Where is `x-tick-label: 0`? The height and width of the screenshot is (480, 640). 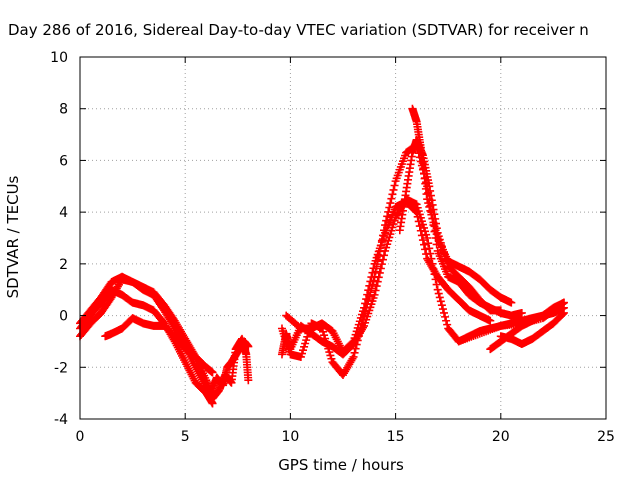
x-tick-label: 0 is located at coordinates (80, 437).